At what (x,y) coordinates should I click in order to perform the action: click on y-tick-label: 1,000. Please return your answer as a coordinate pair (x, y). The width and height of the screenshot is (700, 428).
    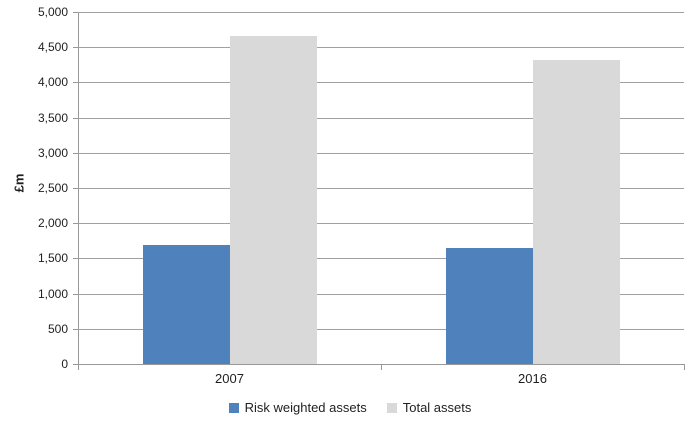
    Looking at the image, I should click on (52, 293).